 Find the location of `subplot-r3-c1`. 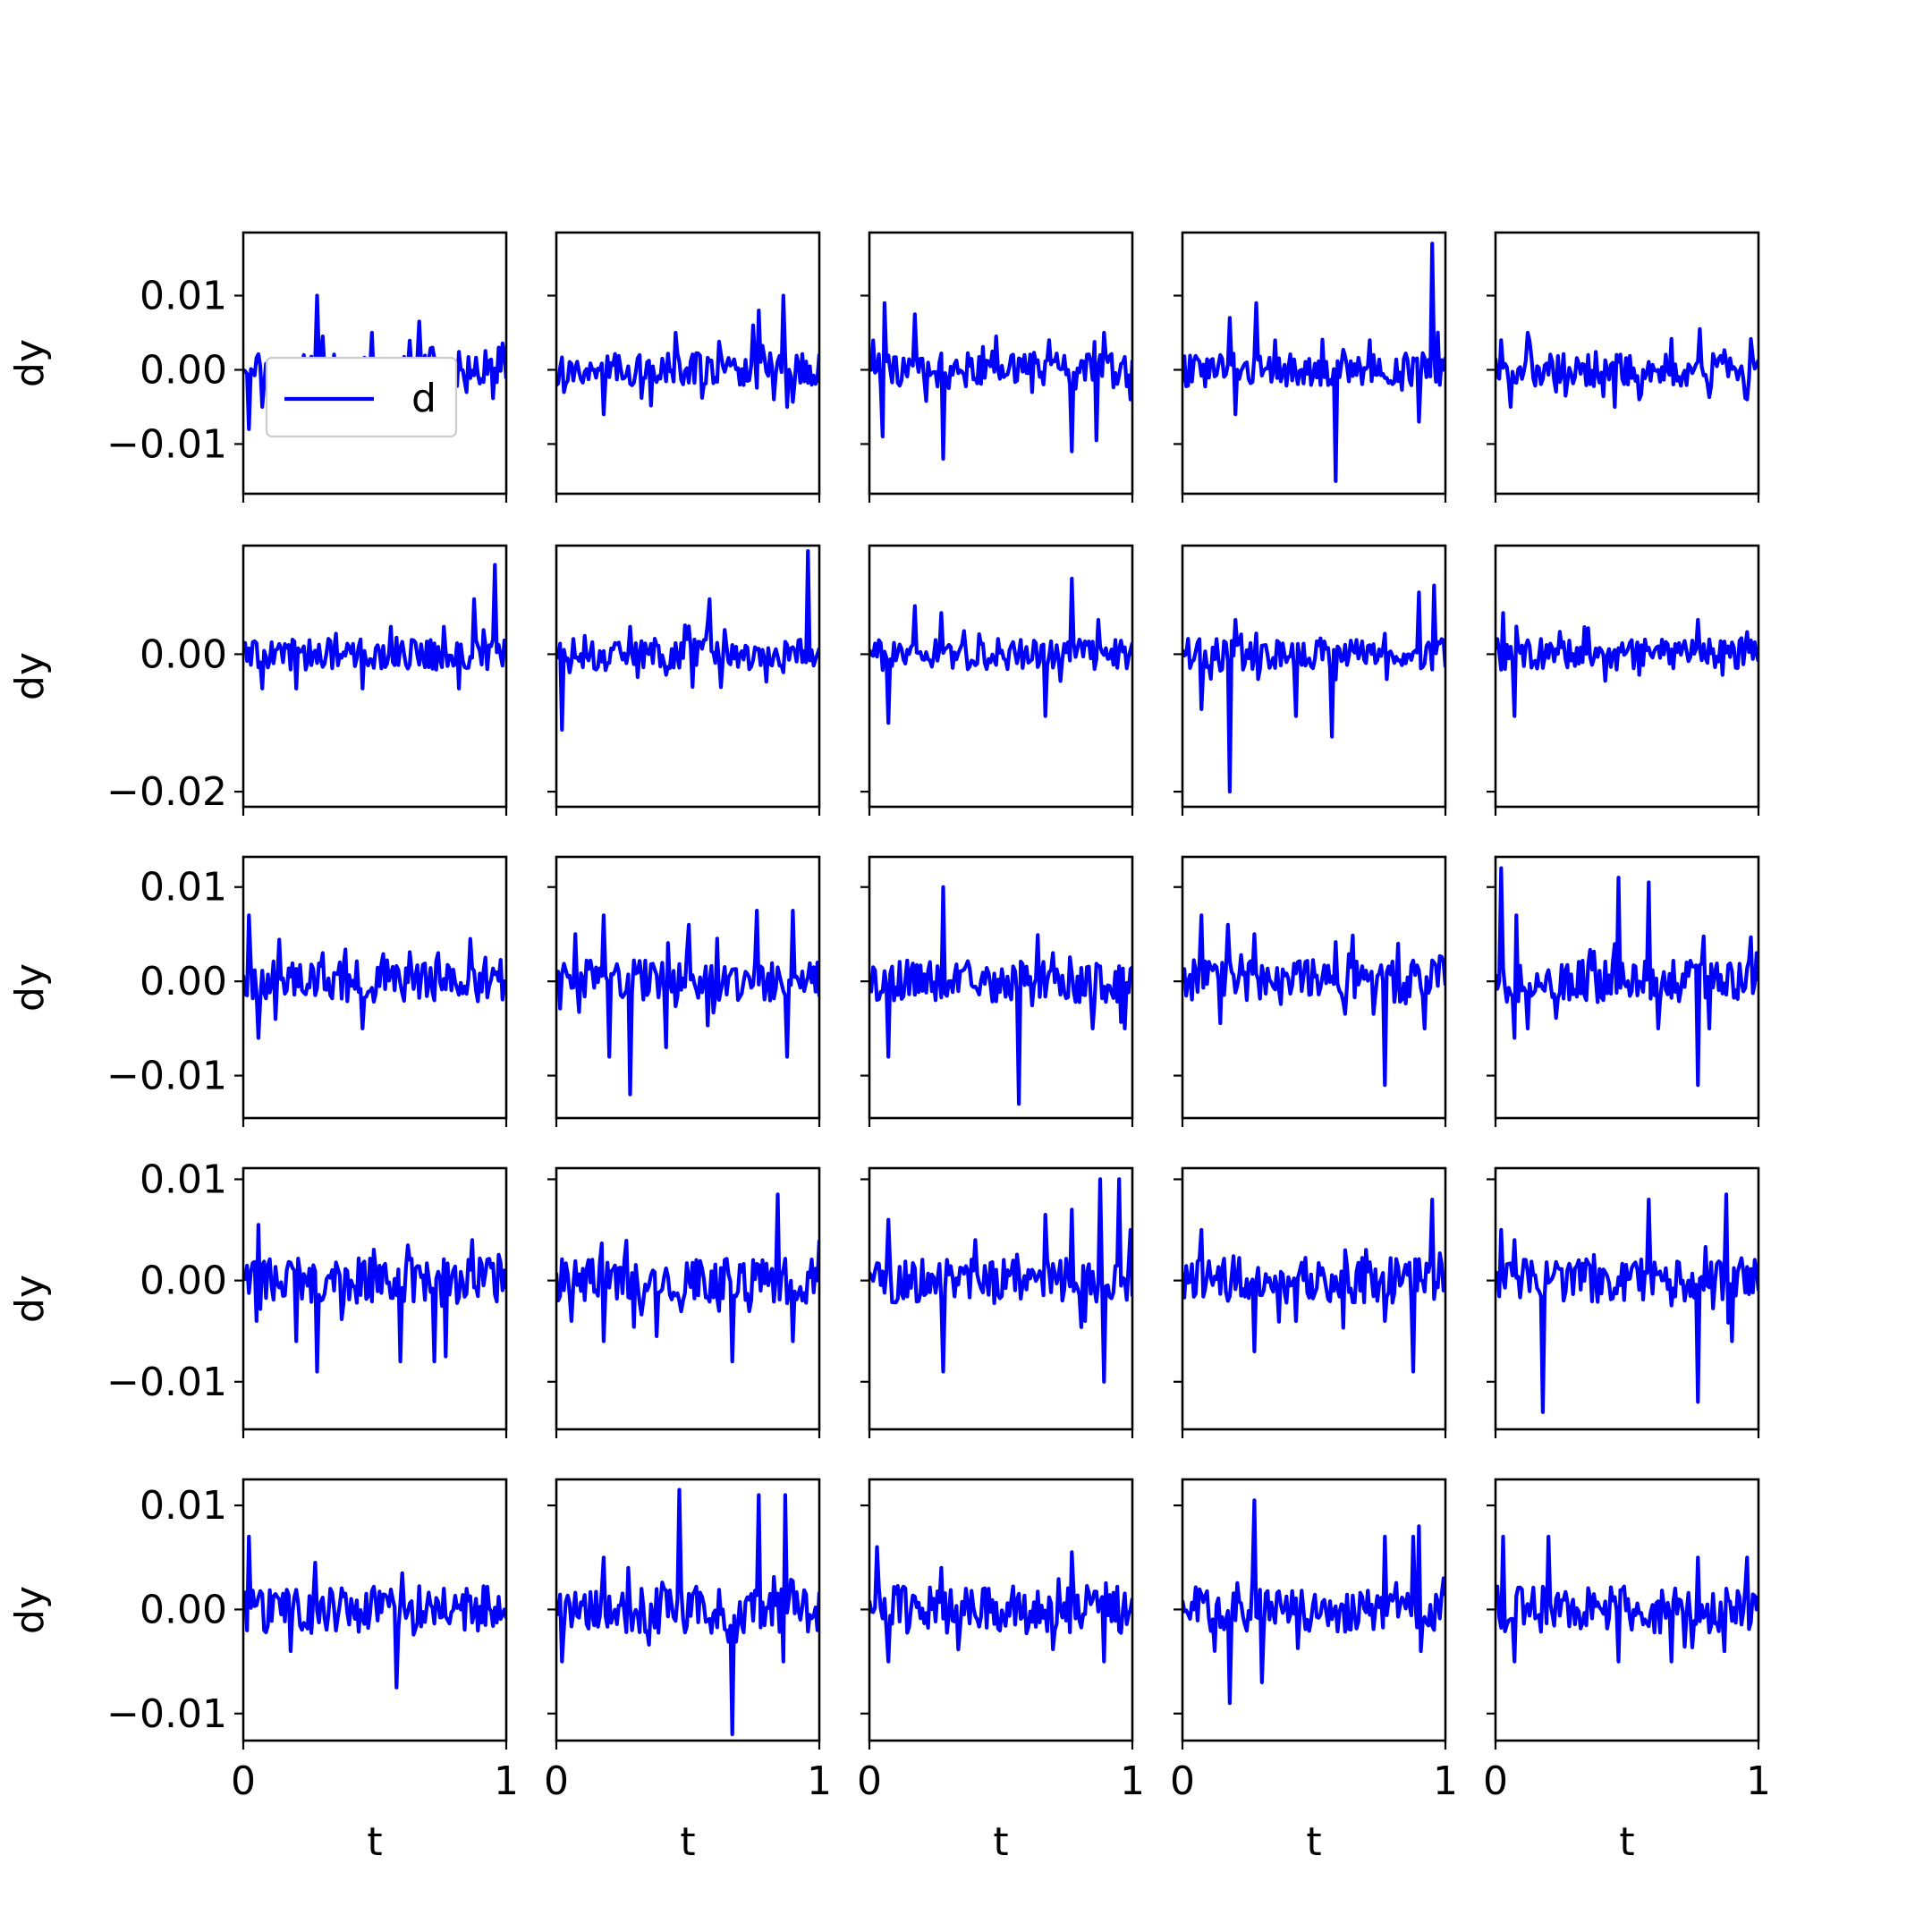

subplot-r3-c1 is located at coordinates (684, 1302).